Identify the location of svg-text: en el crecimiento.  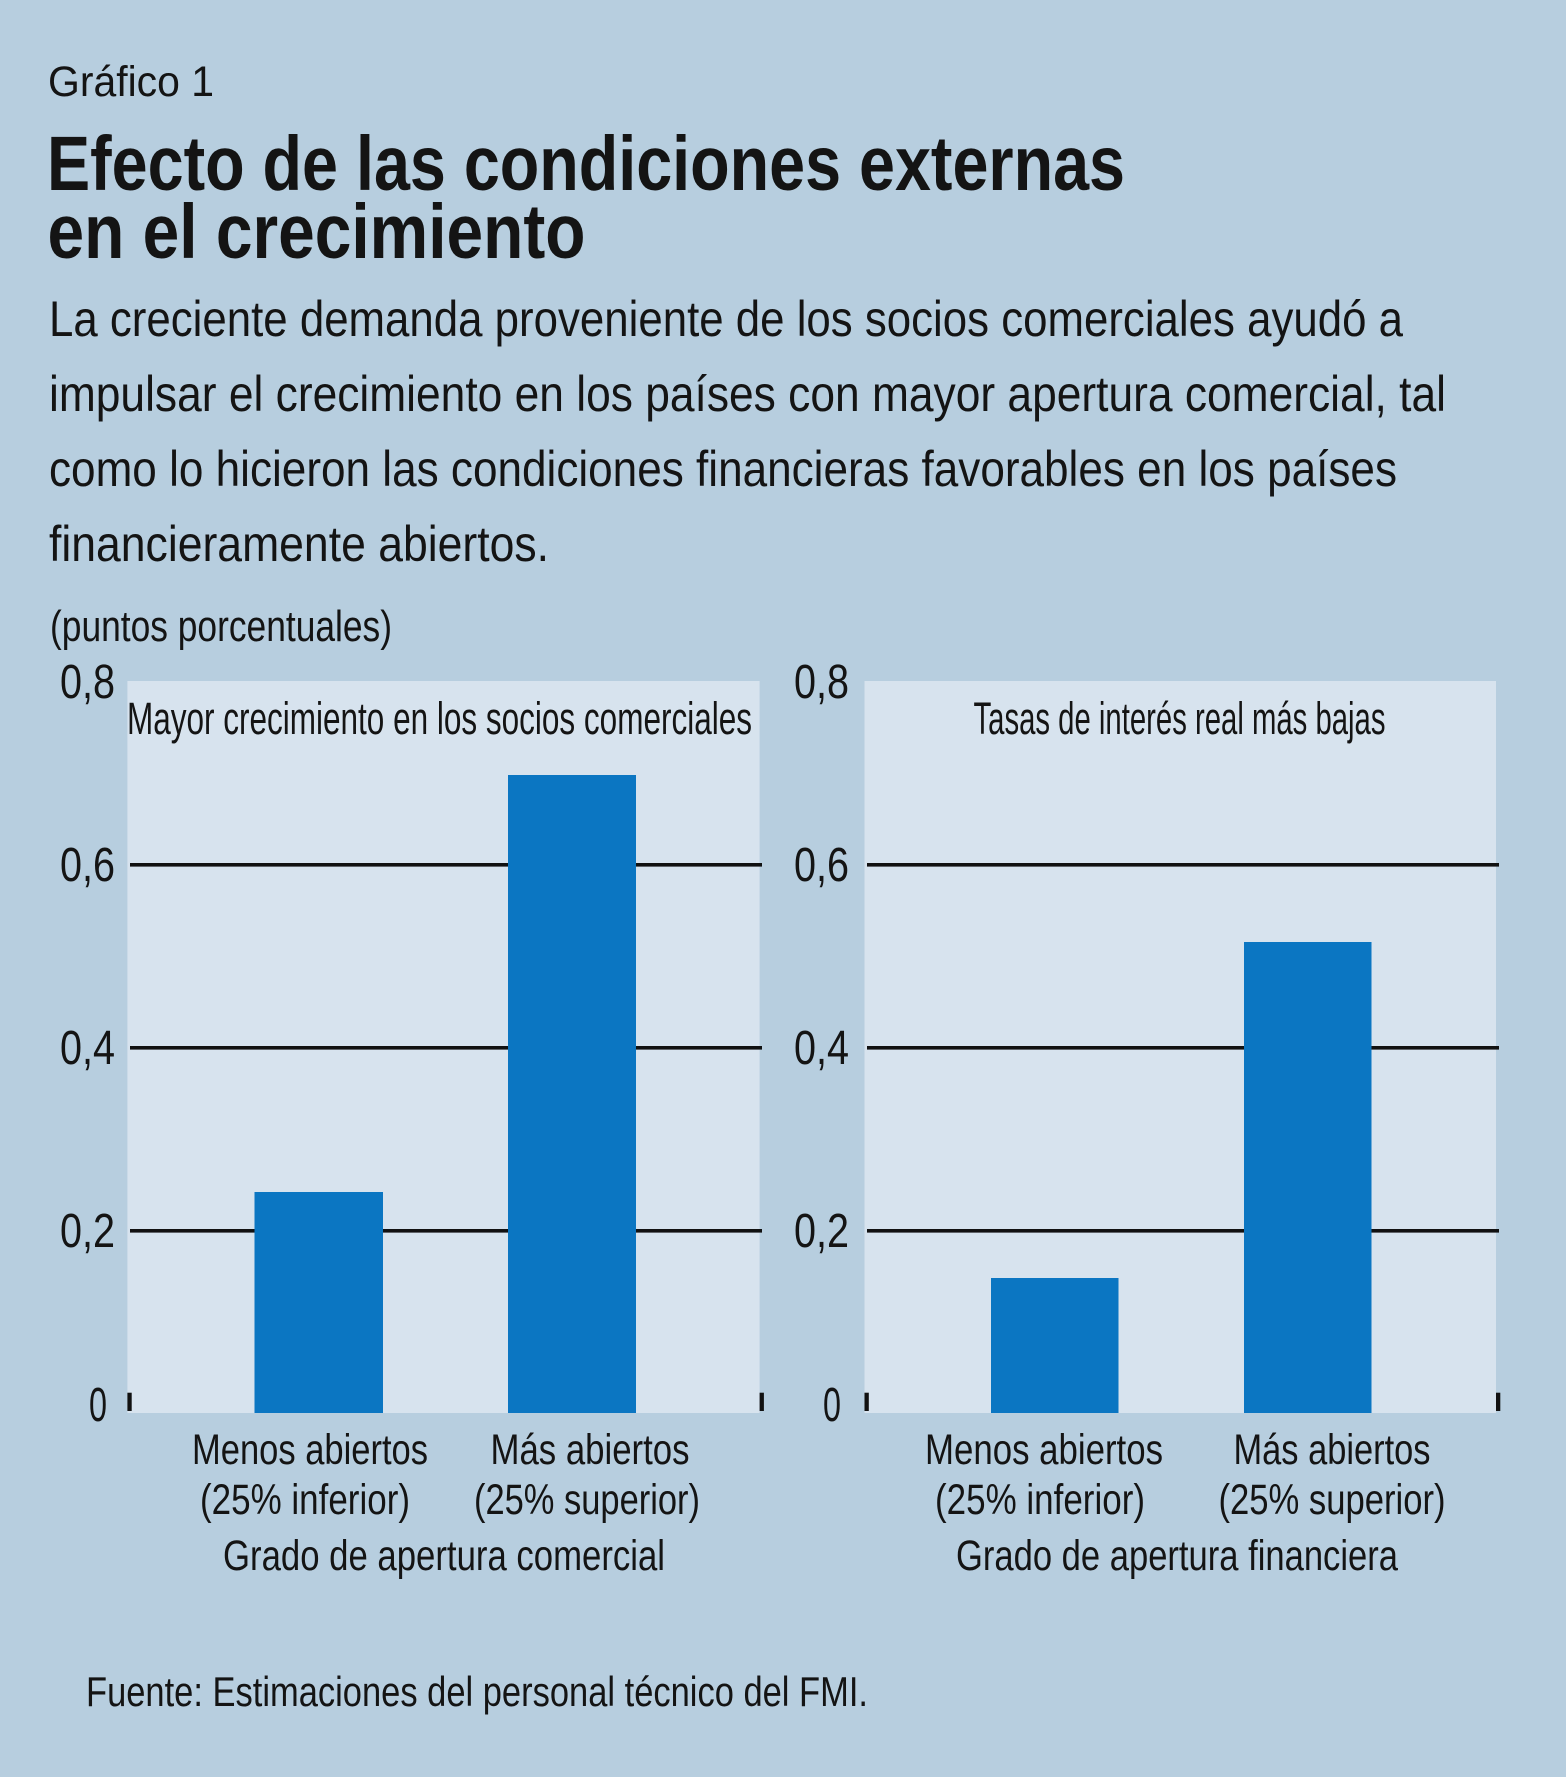
(317, 232).